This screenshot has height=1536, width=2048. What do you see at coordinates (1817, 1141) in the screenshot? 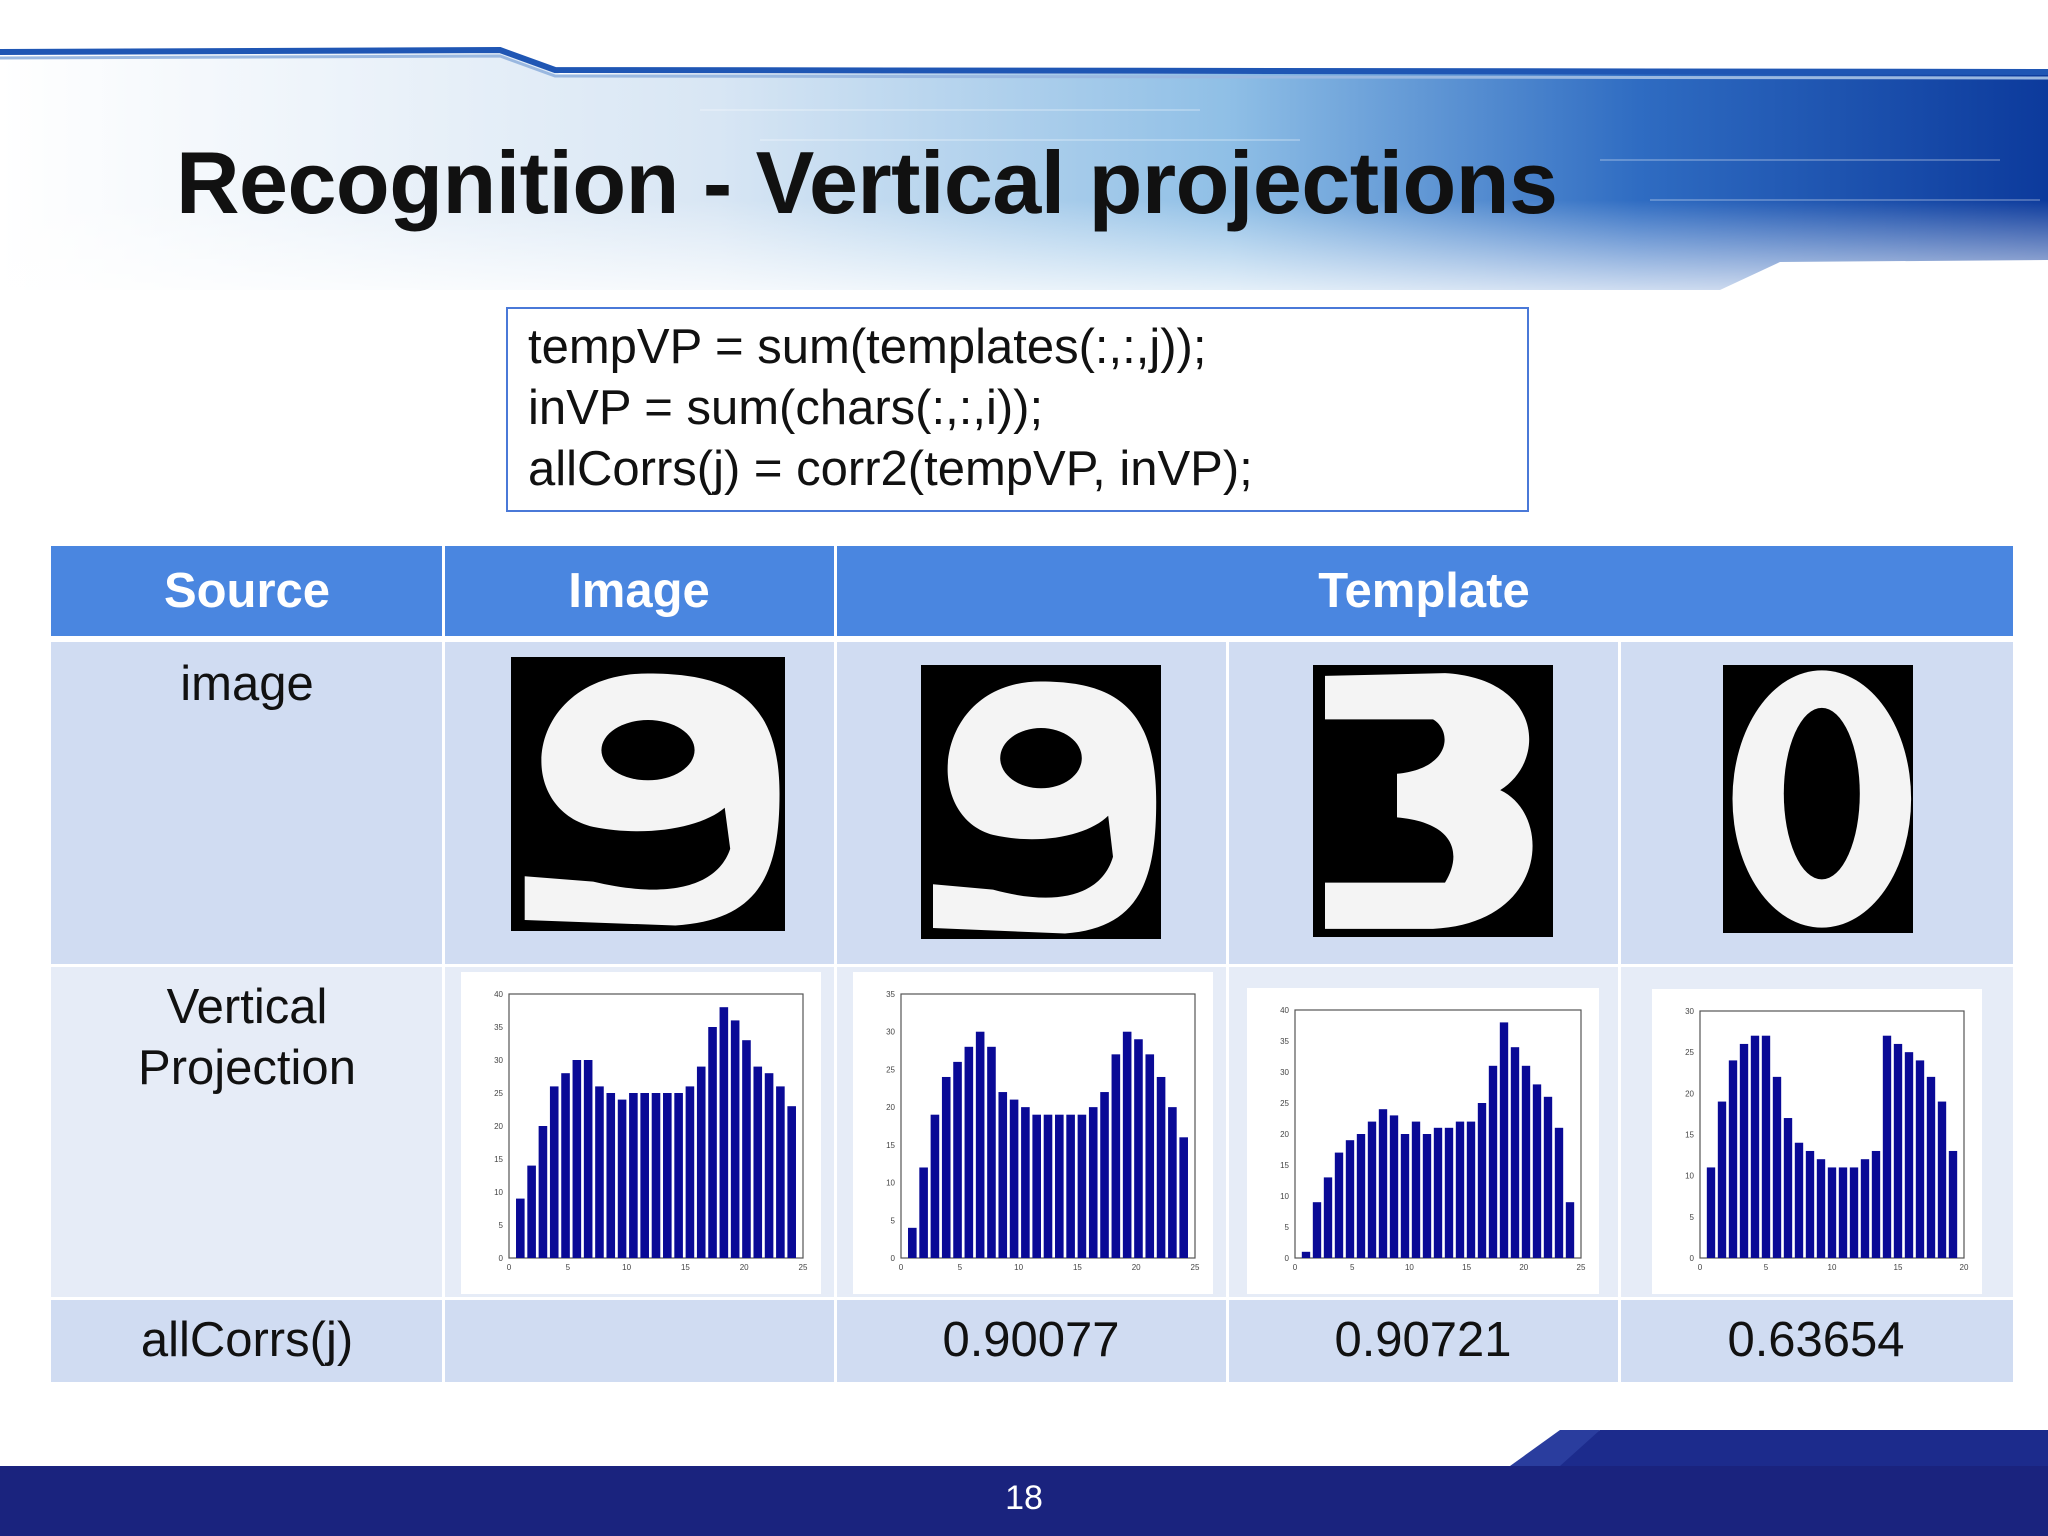
I see `projection-chart-template: 30 25 20 15 10 5 00 5 10 15 20` at bounding box center [1817, 1141].